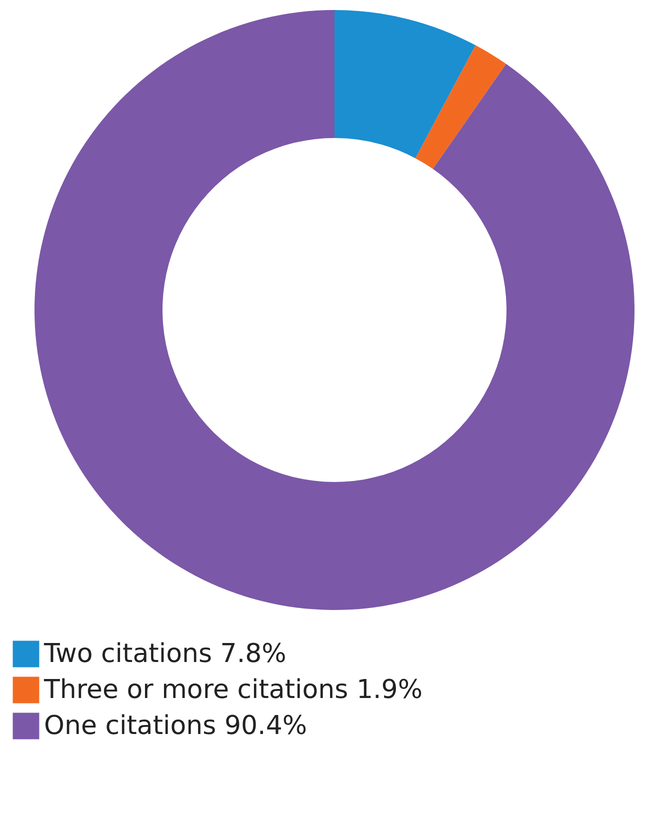 The image size is (669, 819). I want to click on legend-label: Three or more citations 1.9%, so click(233, 690).